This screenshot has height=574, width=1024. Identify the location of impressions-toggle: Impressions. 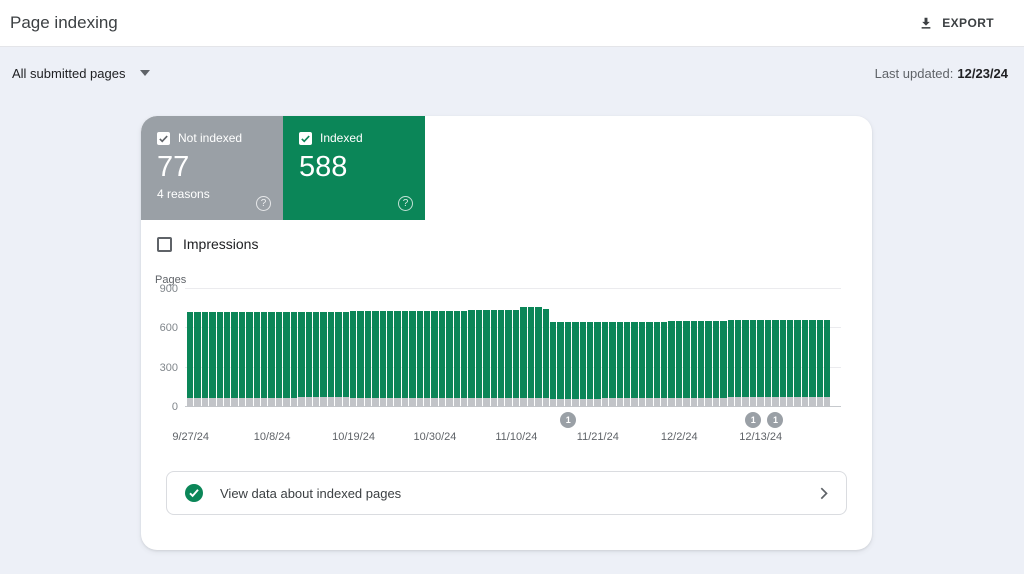
(514, 244).